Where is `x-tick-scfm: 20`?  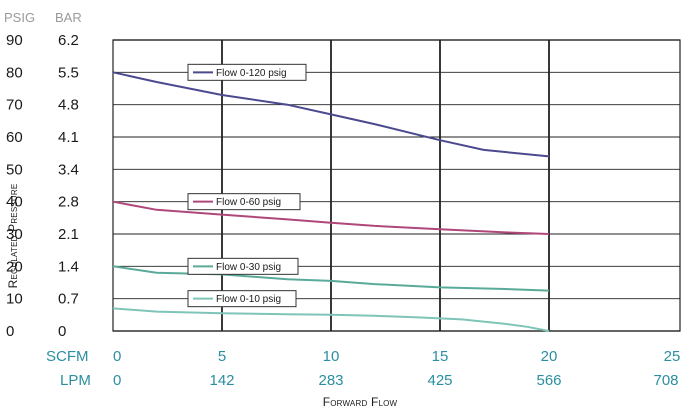 x-tick-scfm: 20 is located at coordinates (549, 356).